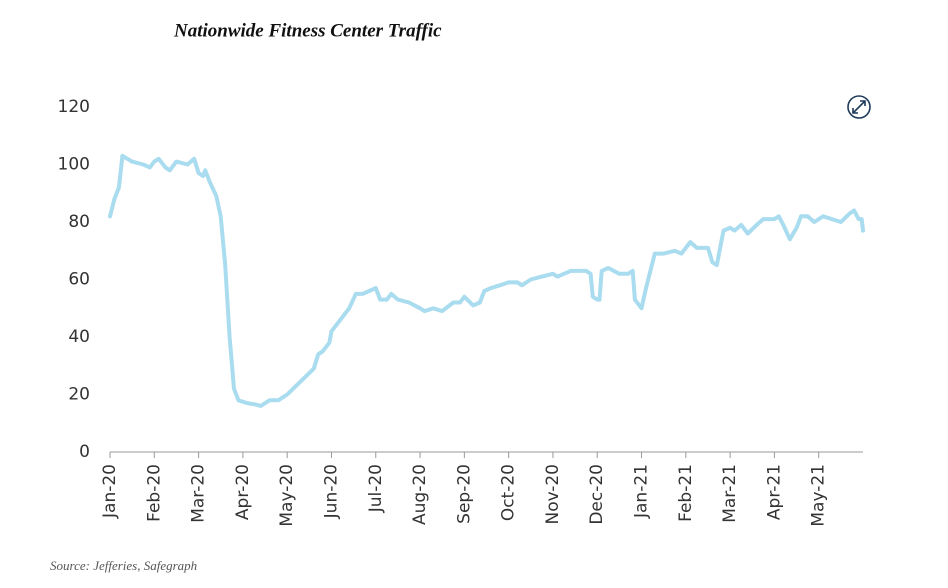 The image size is (948, 588). Describe the element at coordinates (74, 107) in the screenshot. I see `y-tick-label: 120` at that location.